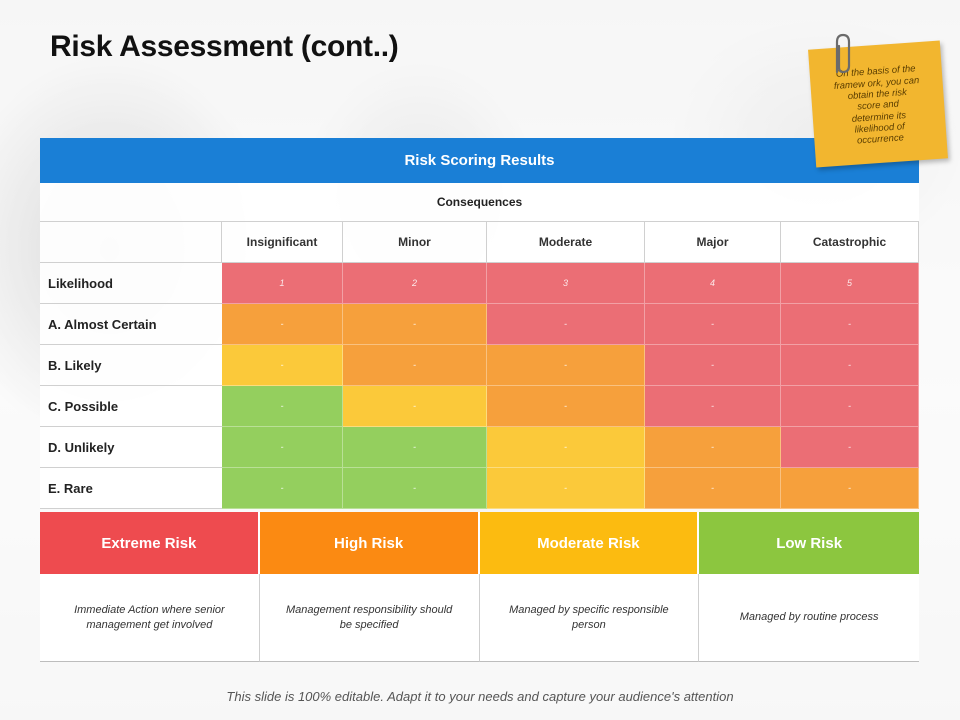  Describe the element at coordinates (566, 242) in the screenshot. I see `column-header-moderate: Moderate` at that location.